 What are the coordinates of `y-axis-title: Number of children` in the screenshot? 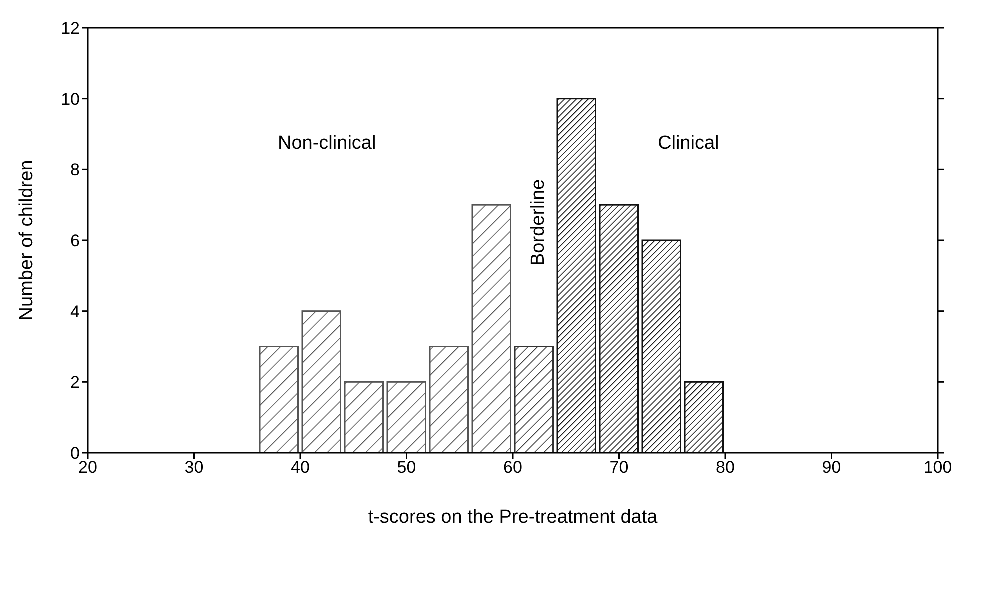 It's located at (27, 240).